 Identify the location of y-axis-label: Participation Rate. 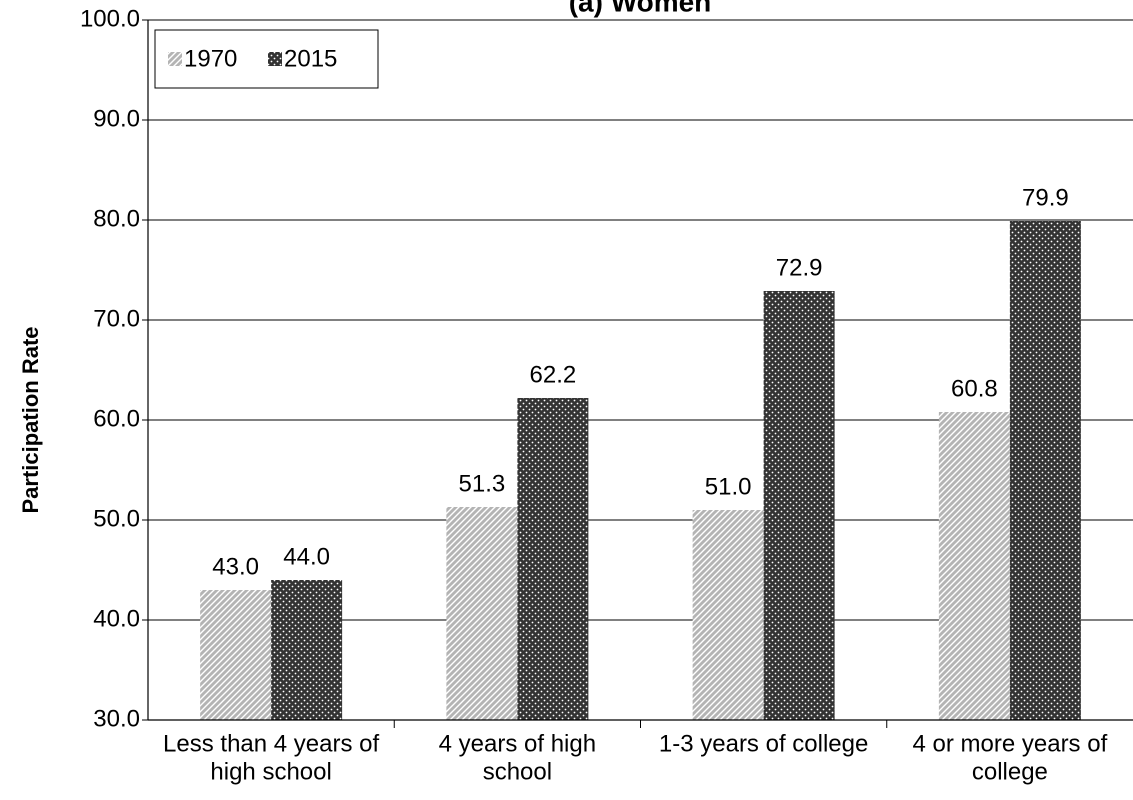
(30, 419).